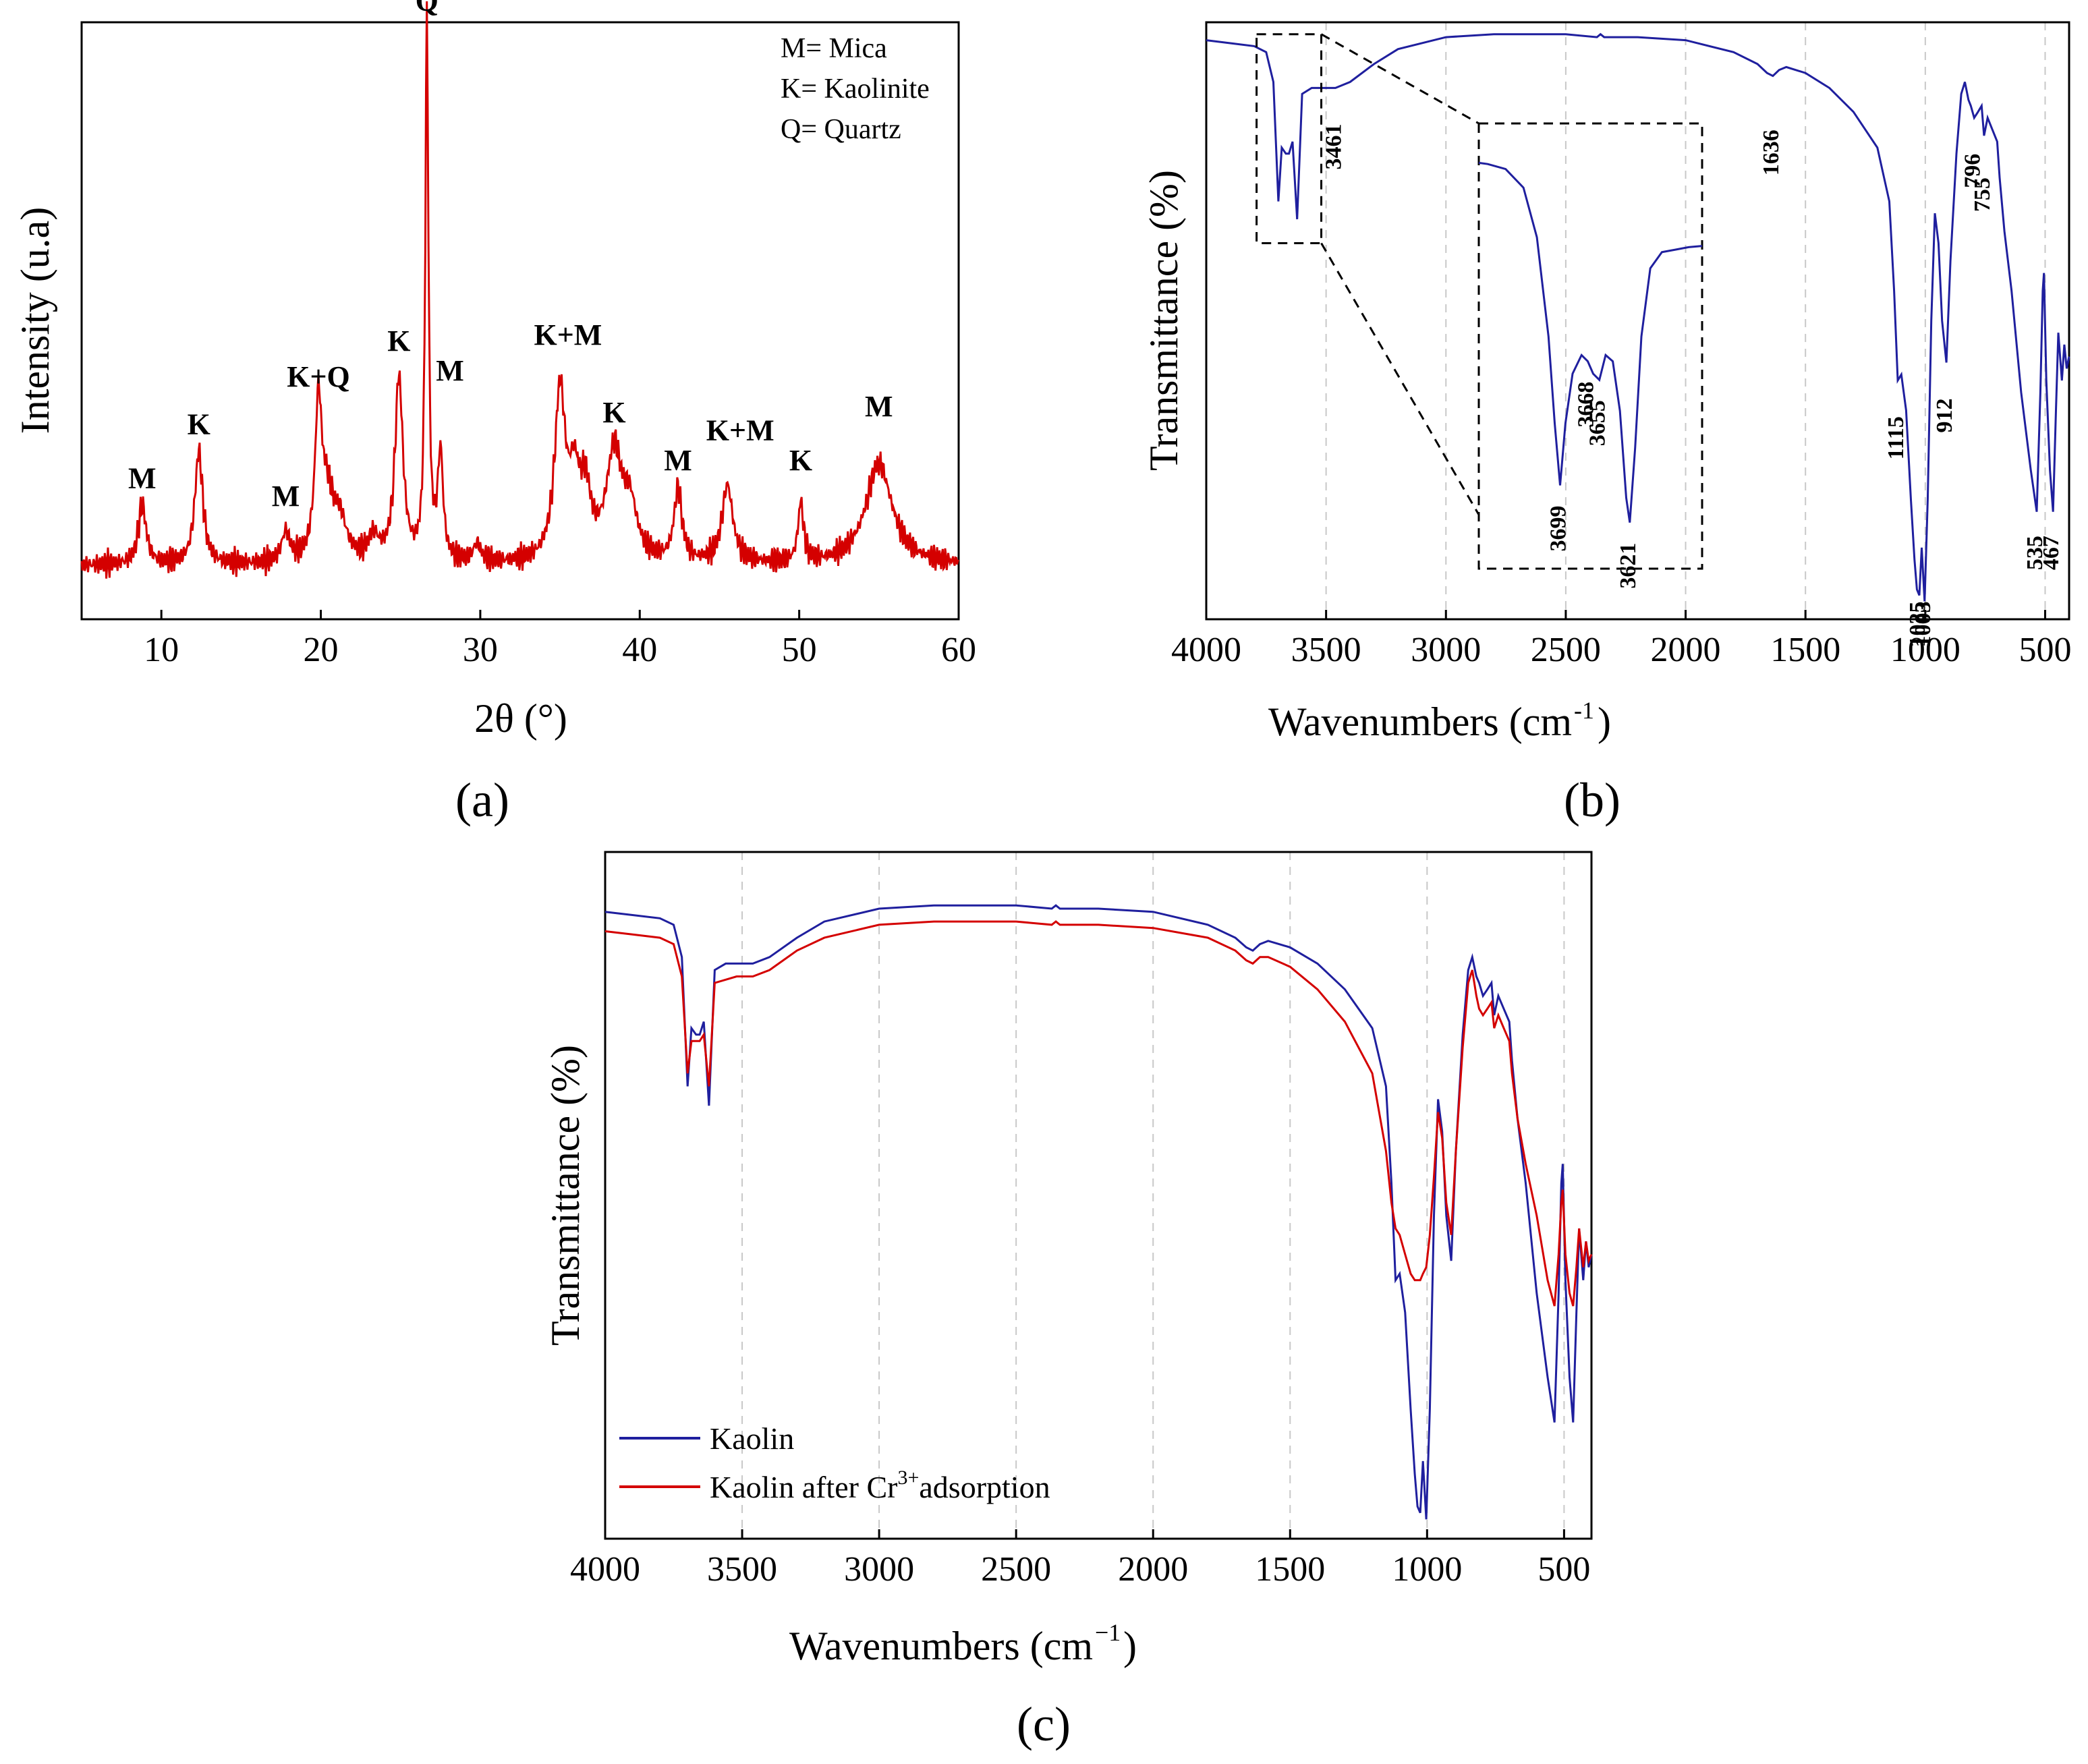 The image size is (2088, 1764). I want to click on chart-a-peak-label-1: K, so click(199, 424).